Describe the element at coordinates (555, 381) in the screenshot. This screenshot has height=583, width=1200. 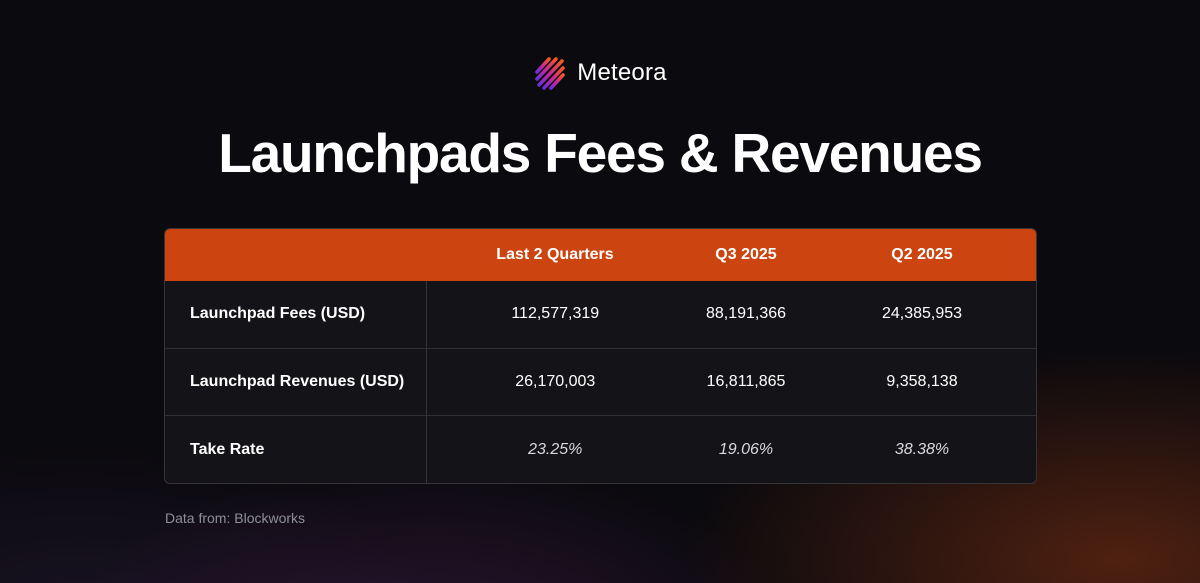
I see `cell-last-2-quarters: 26,170,003` at that location.